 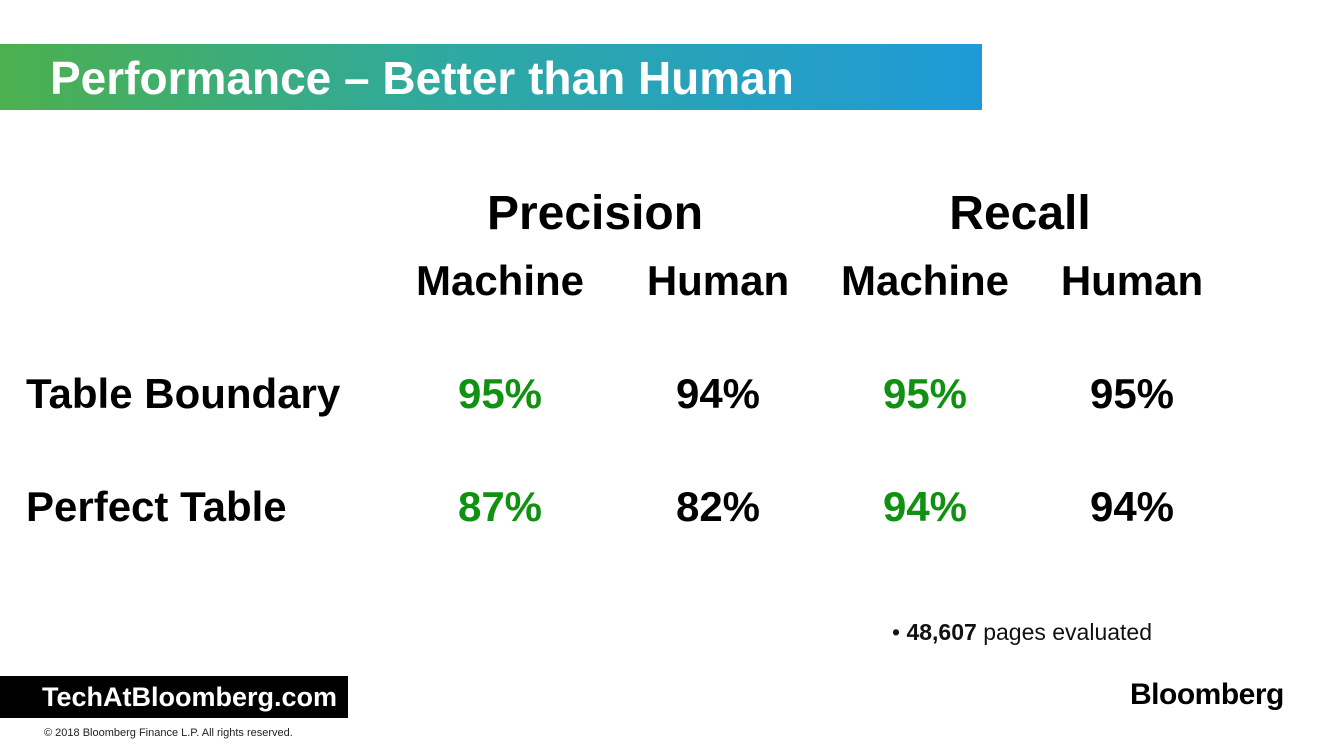 What do you see at coordinates (718, 506) in the screenshot?
I see `perfect-table-precision-human: 82%` at bounding box center [718, 506].